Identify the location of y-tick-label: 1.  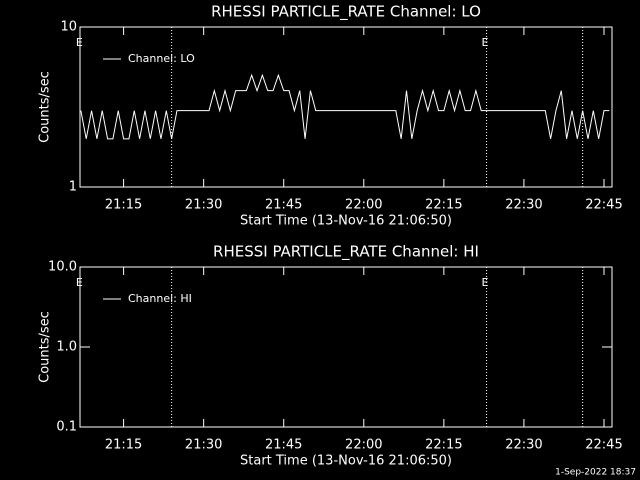
(73, 187).